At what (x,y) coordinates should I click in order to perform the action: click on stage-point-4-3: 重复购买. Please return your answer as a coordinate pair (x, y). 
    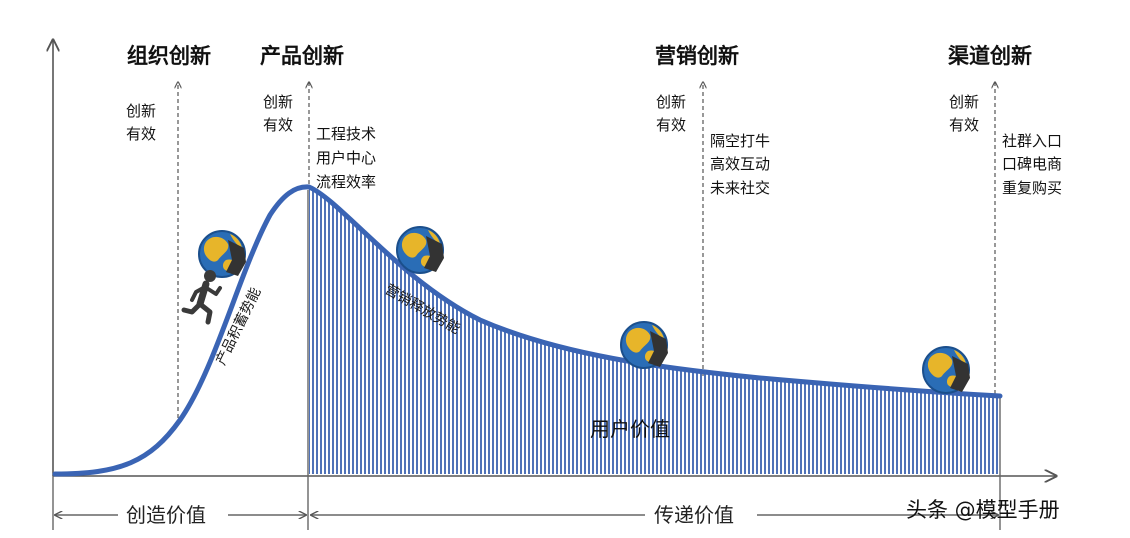
    Looking at the image, I should click on (1032, 188).